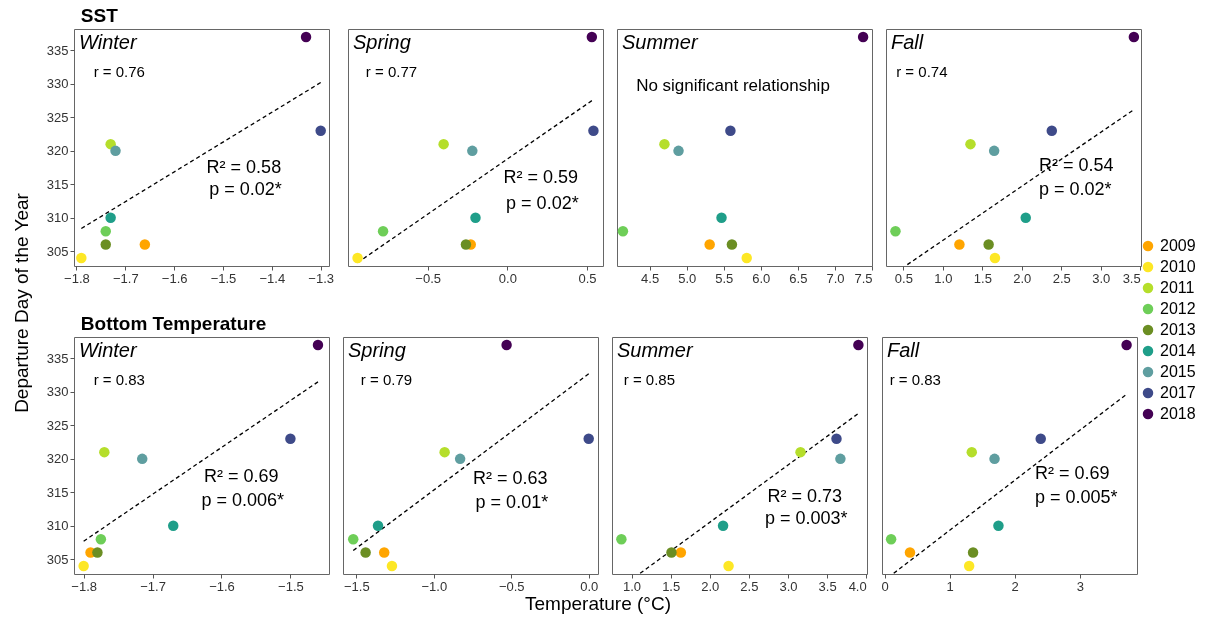  What do you see at coordinates (244, 166) in the screenshot?
I see `annotation: R² = 0.58` at bounding box center [244, 166].